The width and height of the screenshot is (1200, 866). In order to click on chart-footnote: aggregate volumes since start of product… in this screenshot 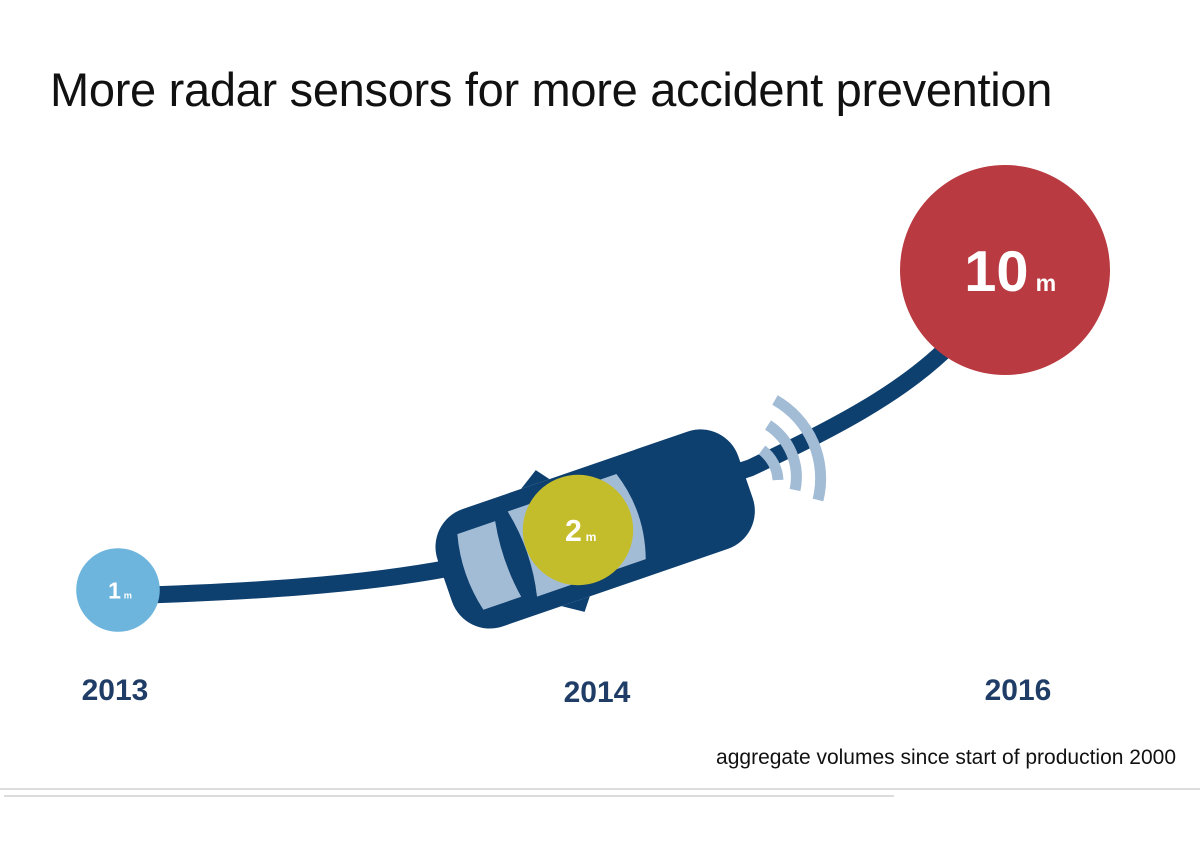, I will do `click(946, 757)`.